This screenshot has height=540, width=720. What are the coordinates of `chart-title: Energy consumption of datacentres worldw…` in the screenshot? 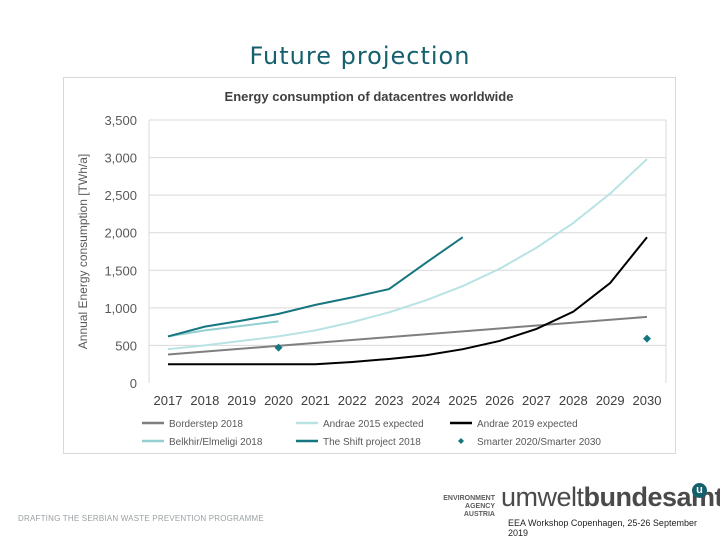 It's located at (369, 96).